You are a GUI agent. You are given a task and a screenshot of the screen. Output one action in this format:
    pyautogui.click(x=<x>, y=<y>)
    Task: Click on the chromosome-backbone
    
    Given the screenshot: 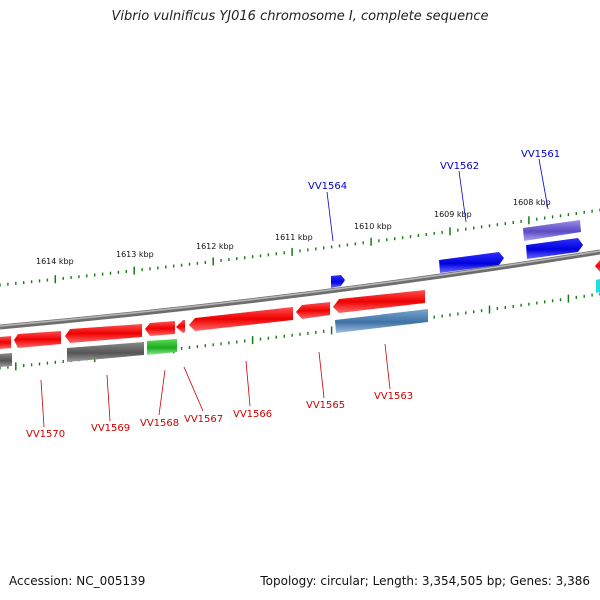 What is the action you would take?
    pyautogui.click(x=300, y=289)
    